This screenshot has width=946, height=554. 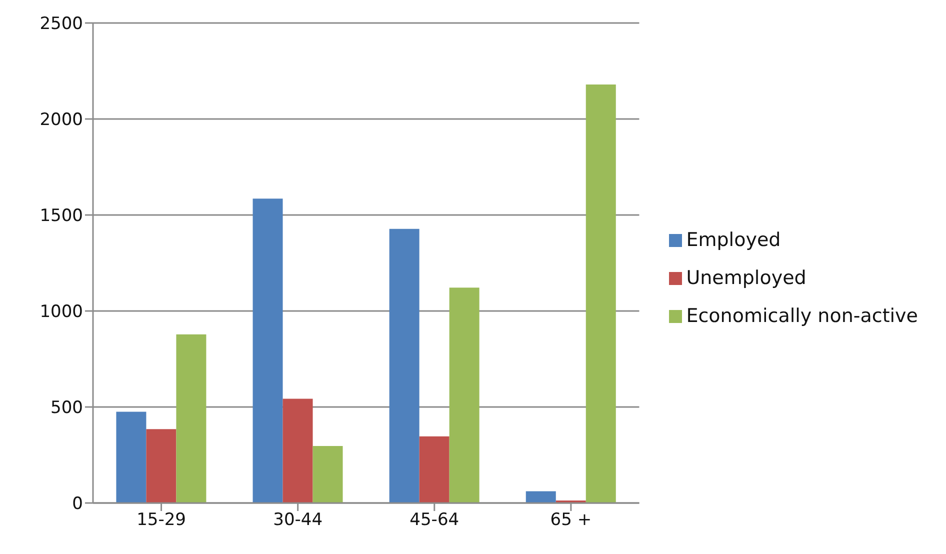 What do you see at coordinates (61, 120) in the screenshot?
I see `y-tick-label: 2000` at bounding box center [61, 120].